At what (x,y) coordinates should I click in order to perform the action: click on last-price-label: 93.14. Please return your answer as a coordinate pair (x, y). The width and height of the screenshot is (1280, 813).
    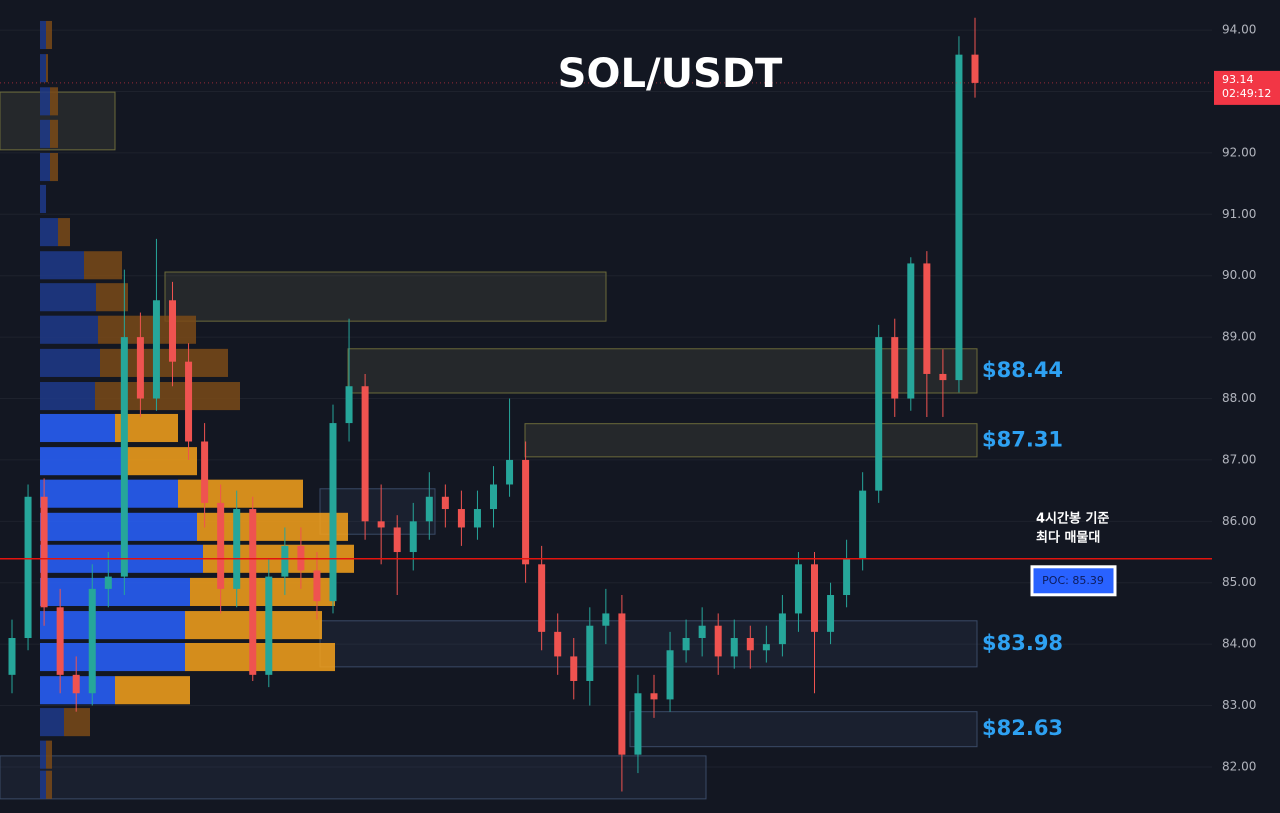
    Looking at the image, I should click on (1238, 79).